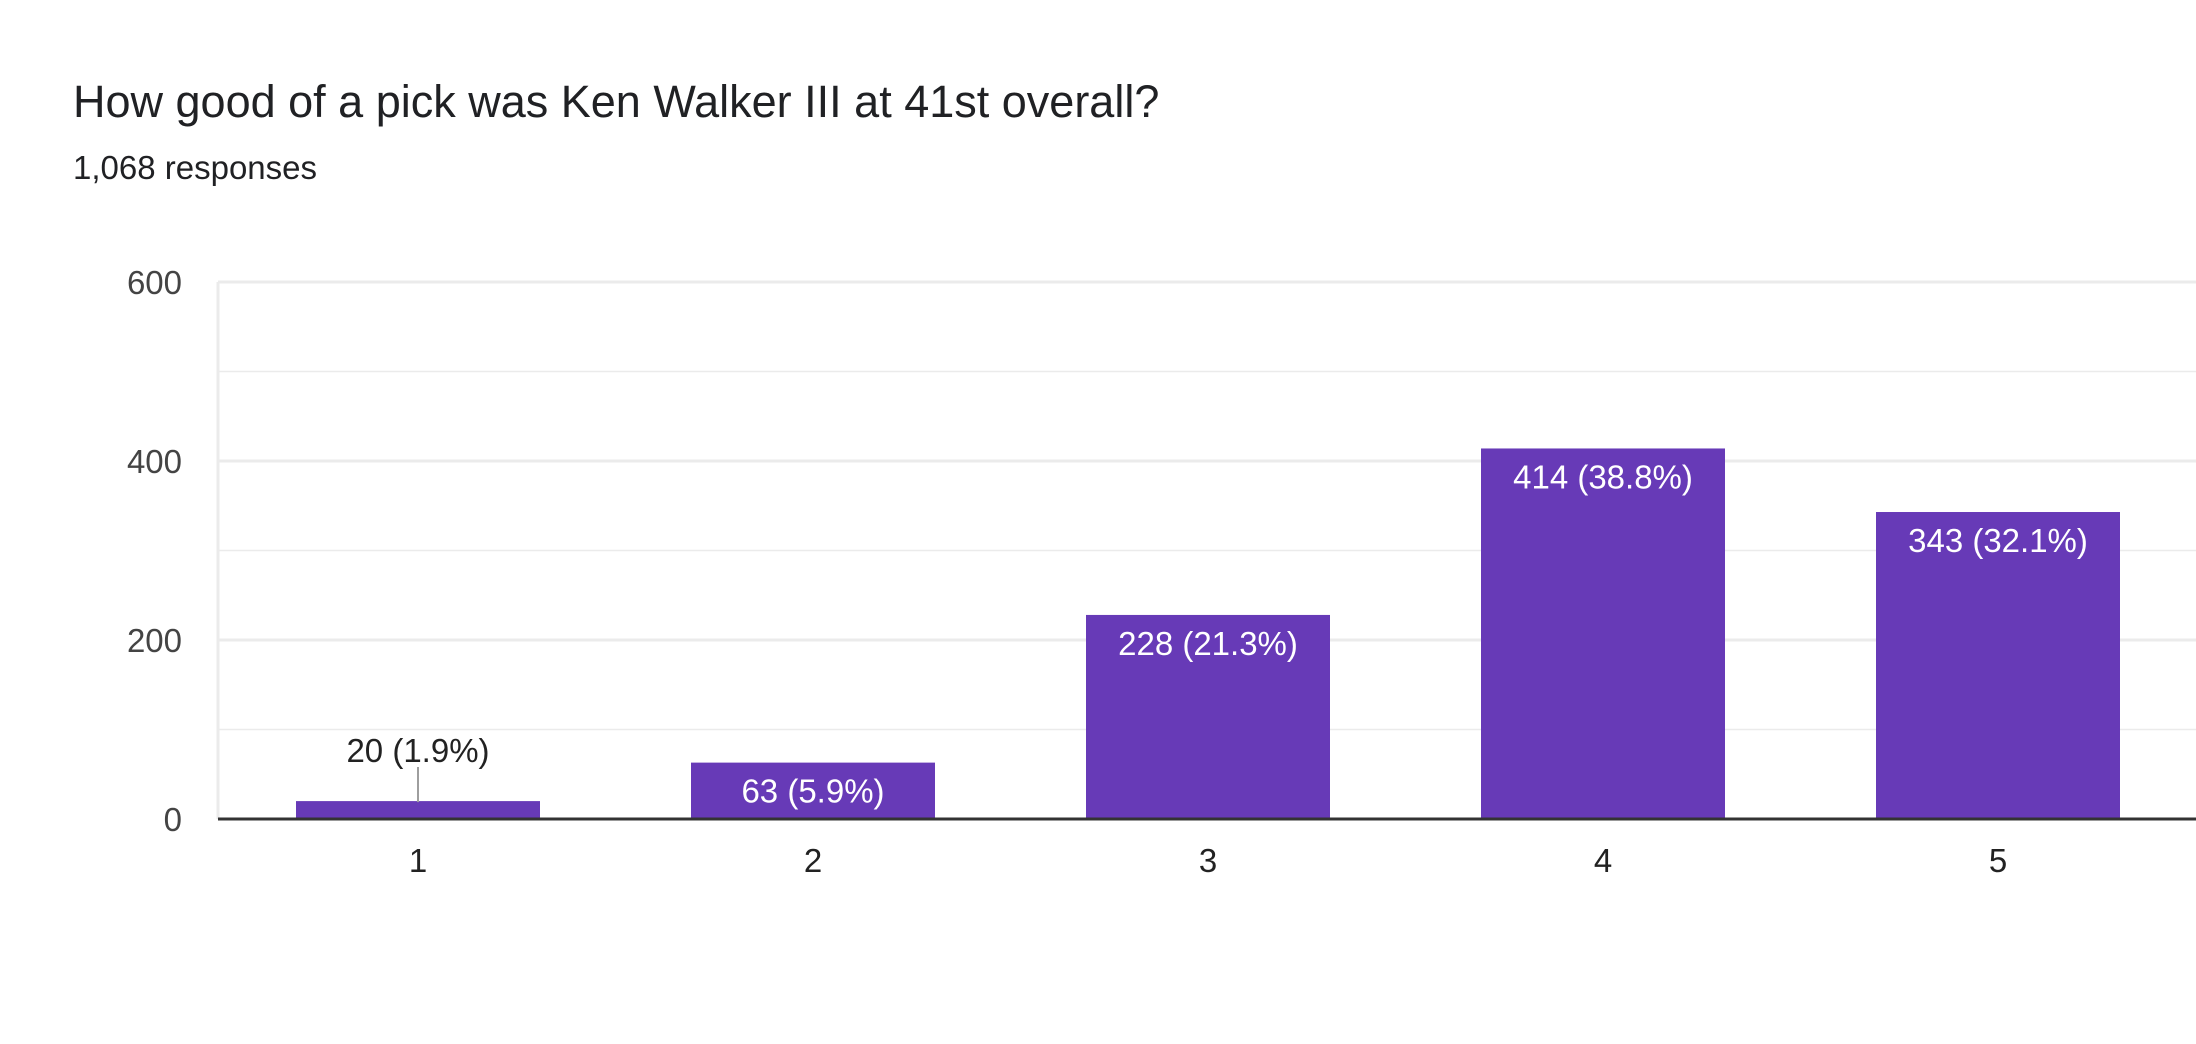 The width and height of the screenshot is (2196, 1044). I want to click on x-tick-label: 3, so click(1208, 860).